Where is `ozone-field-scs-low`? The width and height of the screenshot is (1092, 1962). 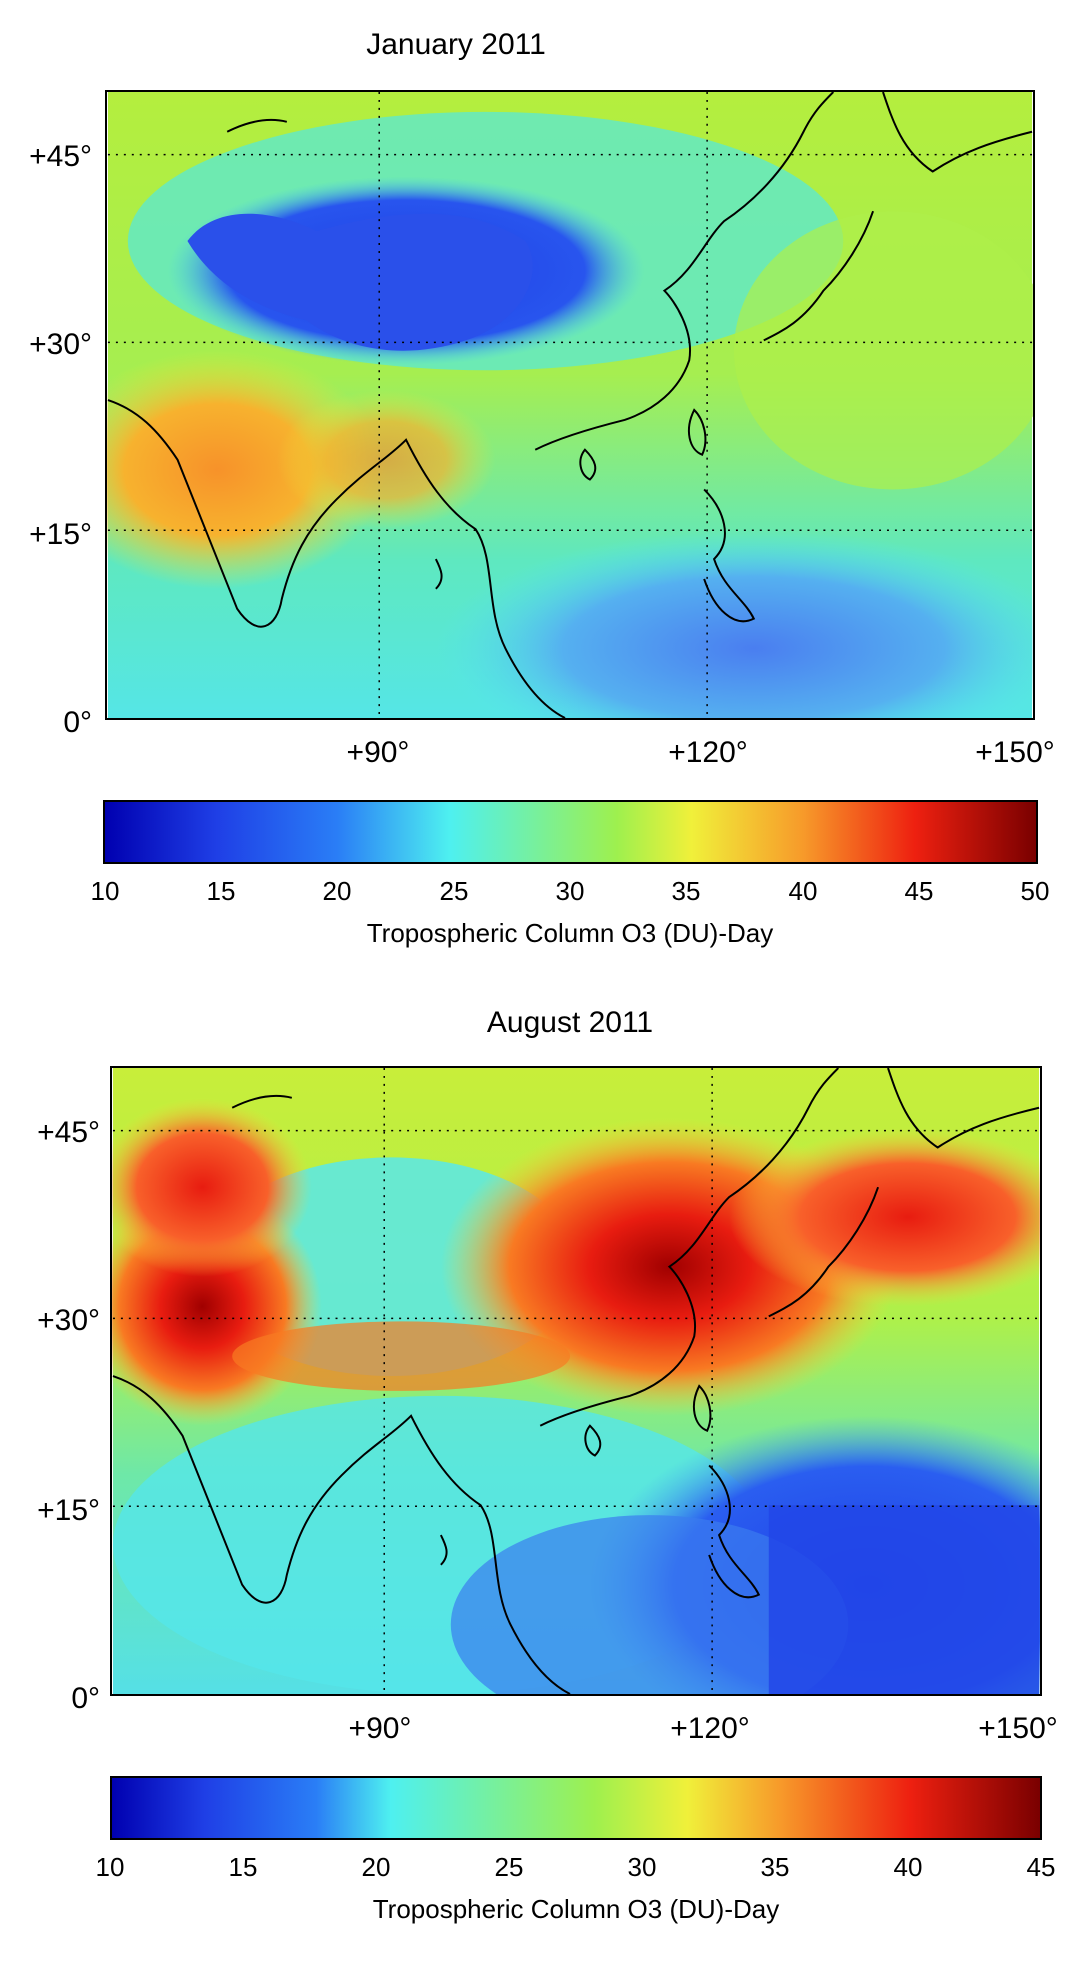 ozone-field-scs-low is located at coordinates (649, 1604).